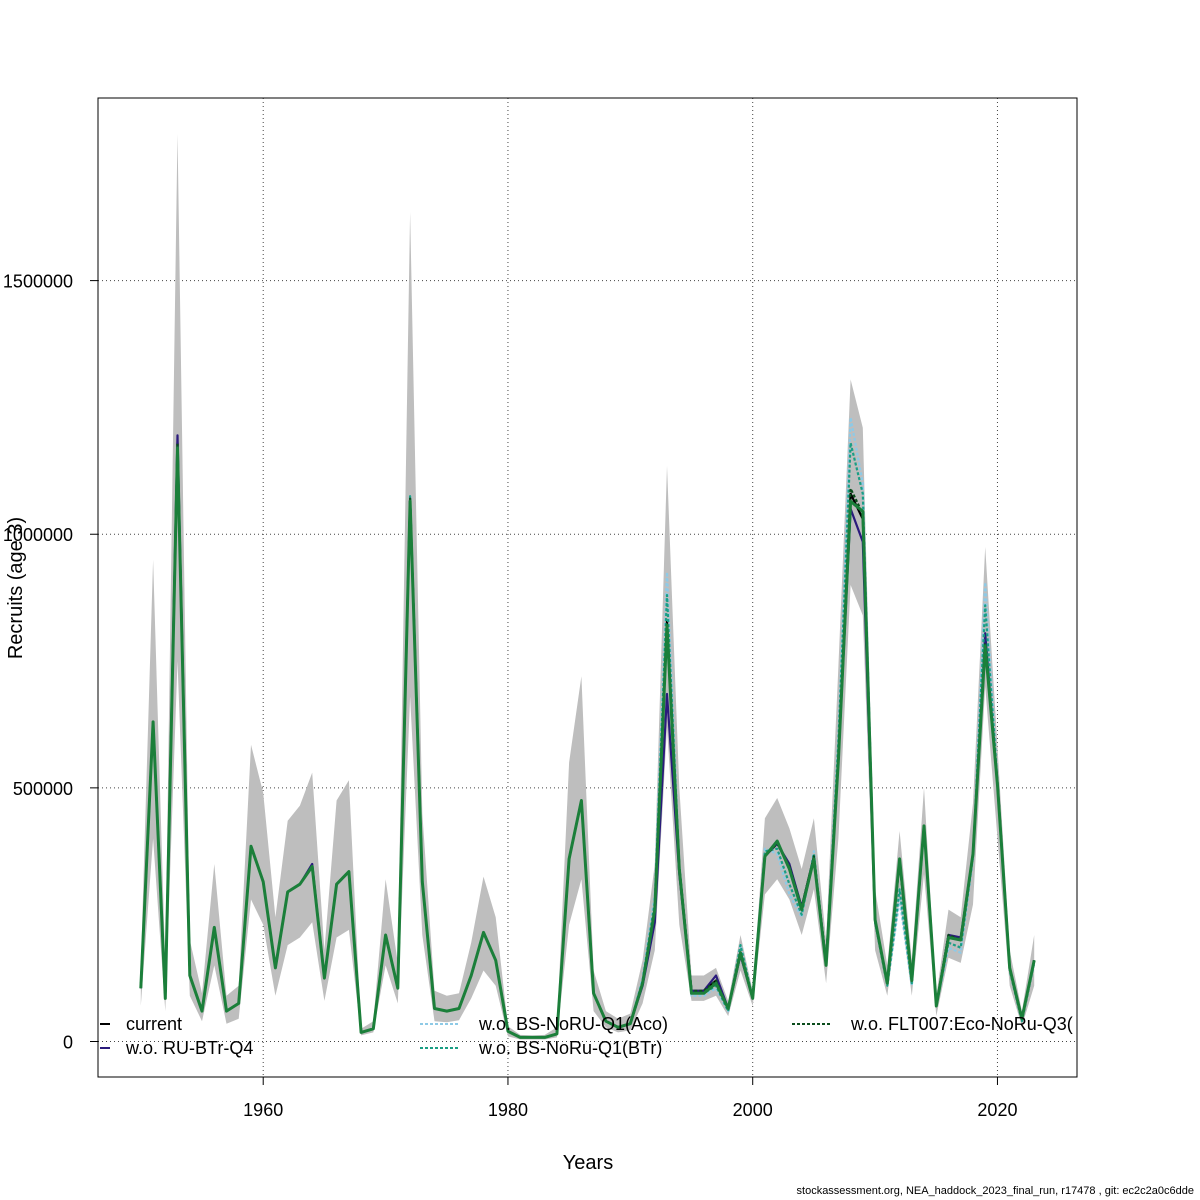  Describe the element at coordinates (753, 1110) in the screenshot. I see `x-tick-label: 2000` at that location.